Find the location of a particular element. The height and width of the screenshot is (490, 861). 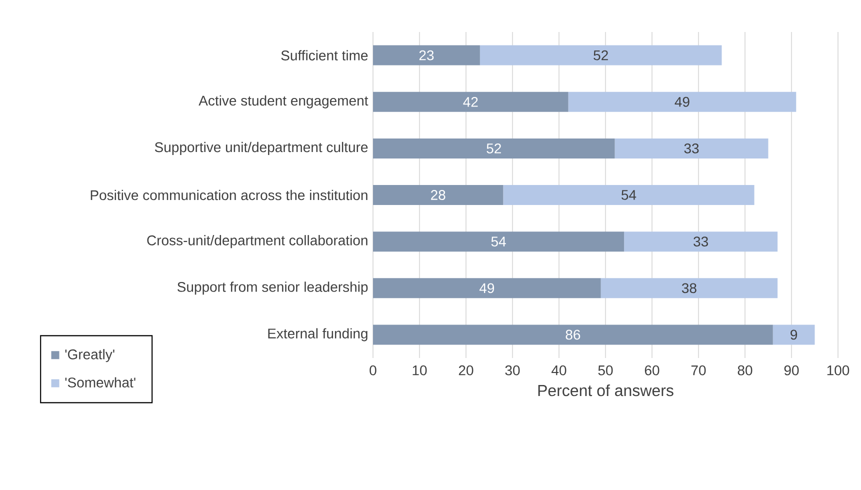

legend-label: 'Somewhat' is located at coordinates (100, 382).